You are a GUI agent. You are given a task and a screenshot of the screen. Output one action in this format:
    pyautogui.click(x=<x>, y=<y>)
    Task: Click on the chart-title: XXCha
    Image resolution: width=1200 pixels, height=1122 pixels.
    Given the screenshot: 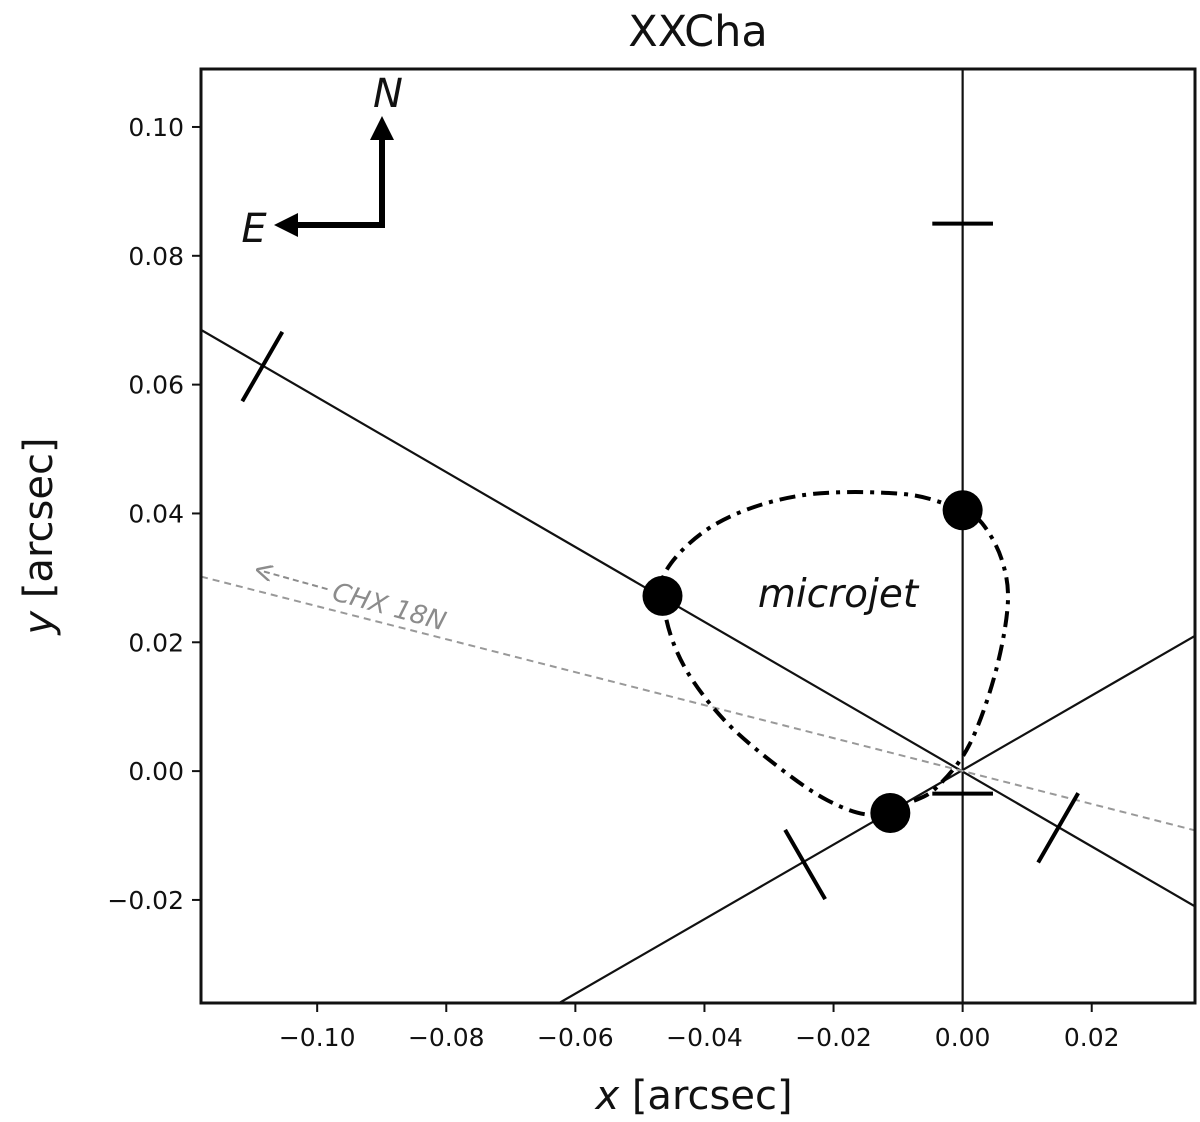 What is the action you would take?
    pyautogui.click(x=697, y=32)
    